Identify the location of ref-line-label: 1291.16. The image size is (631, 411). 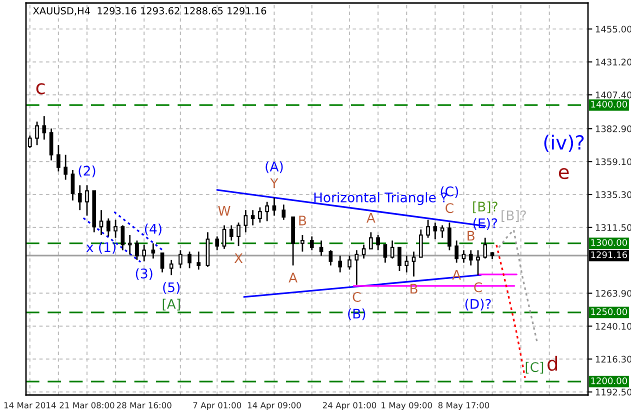
(609, 254).